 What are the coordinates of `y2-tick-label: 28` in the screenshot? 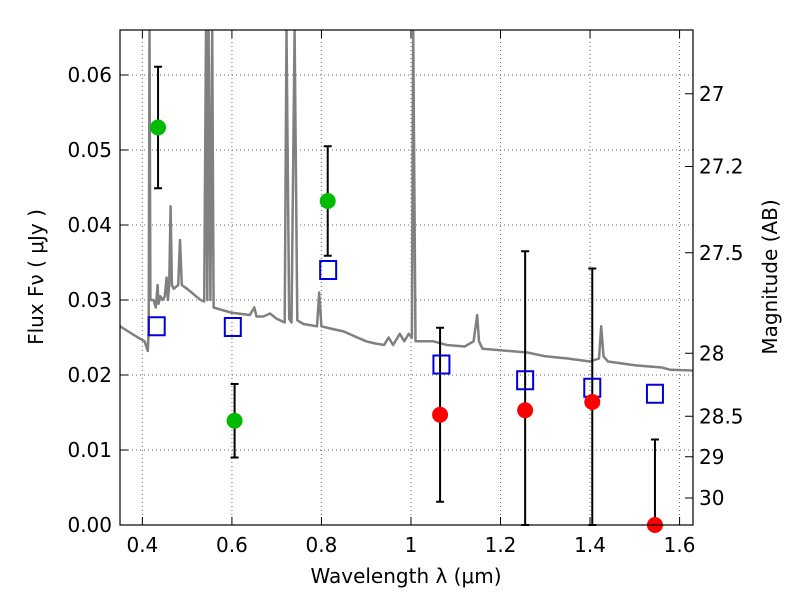 It's located at (711, 353).